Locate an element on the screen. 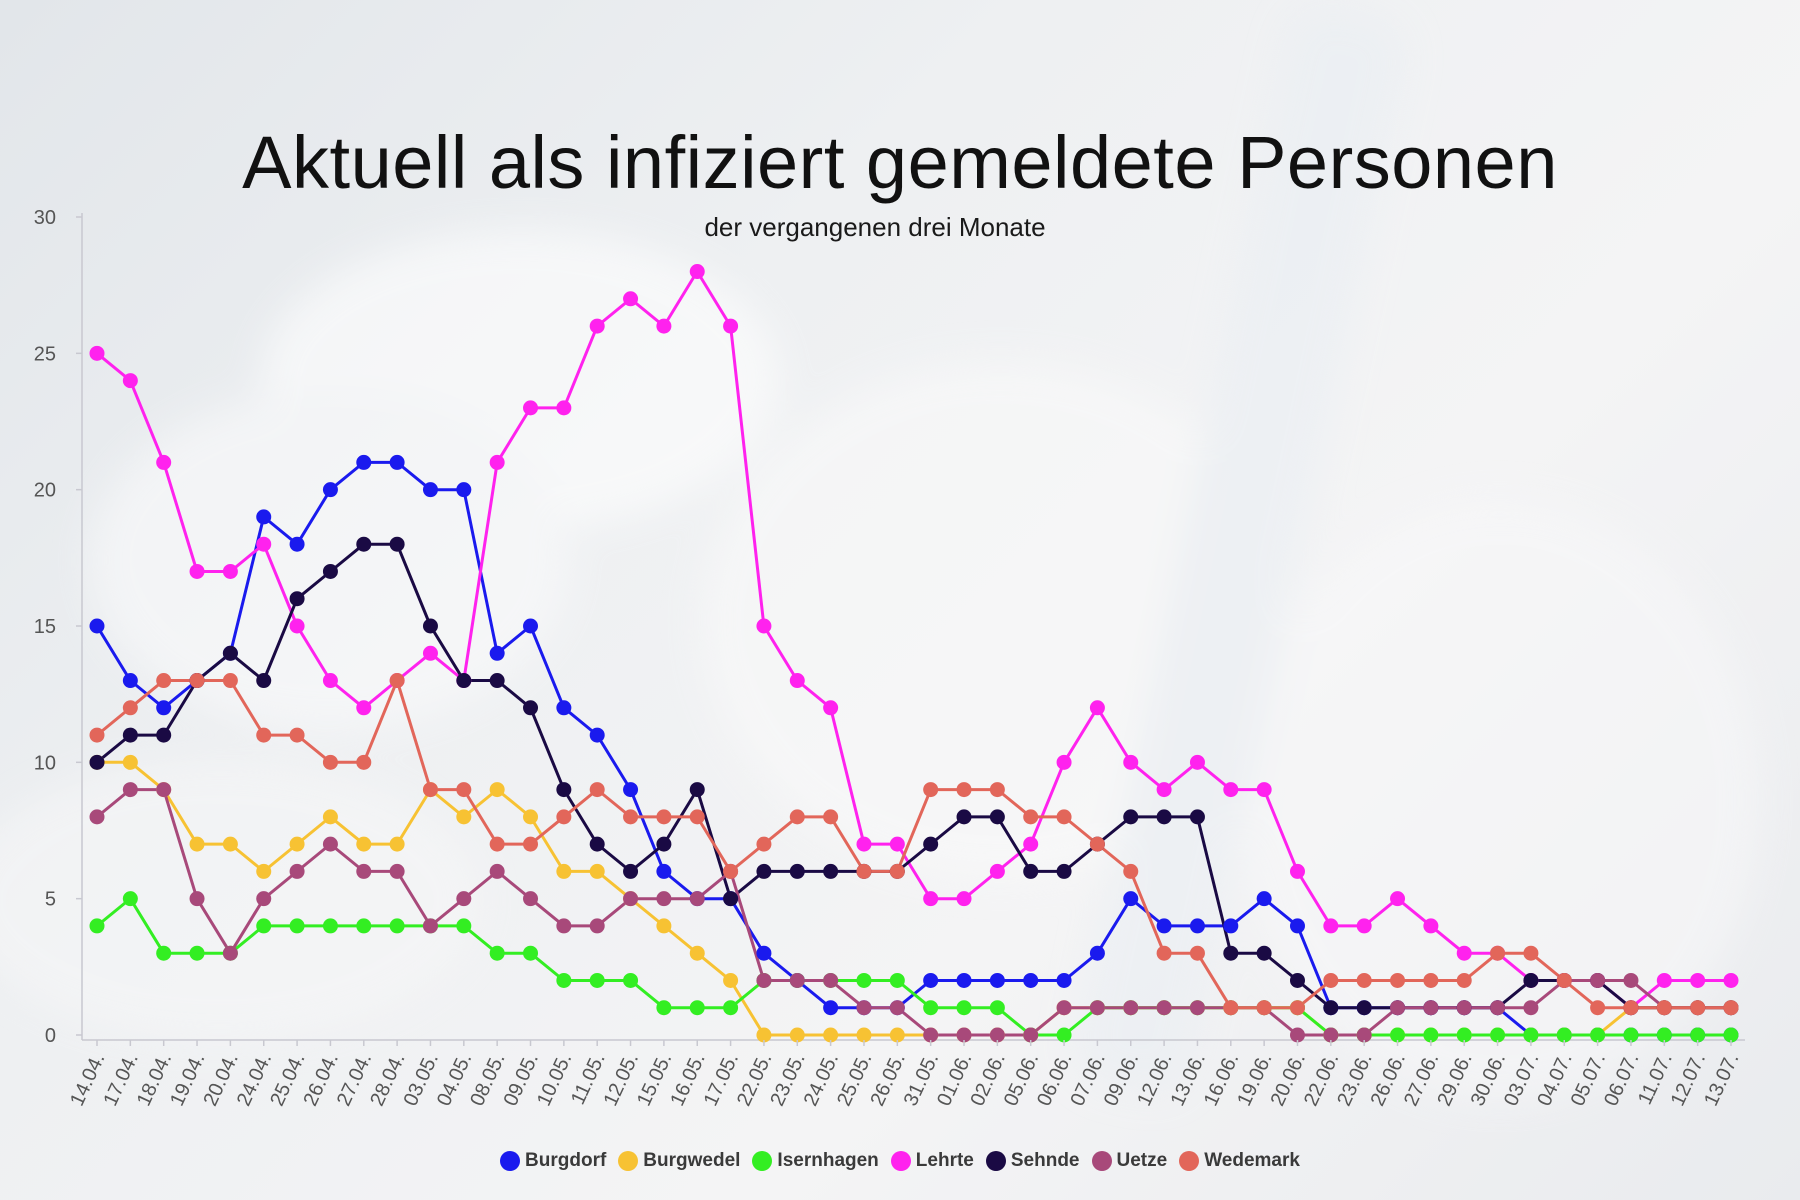  y-tick-label: 20 is located at coordinates (45, 491).